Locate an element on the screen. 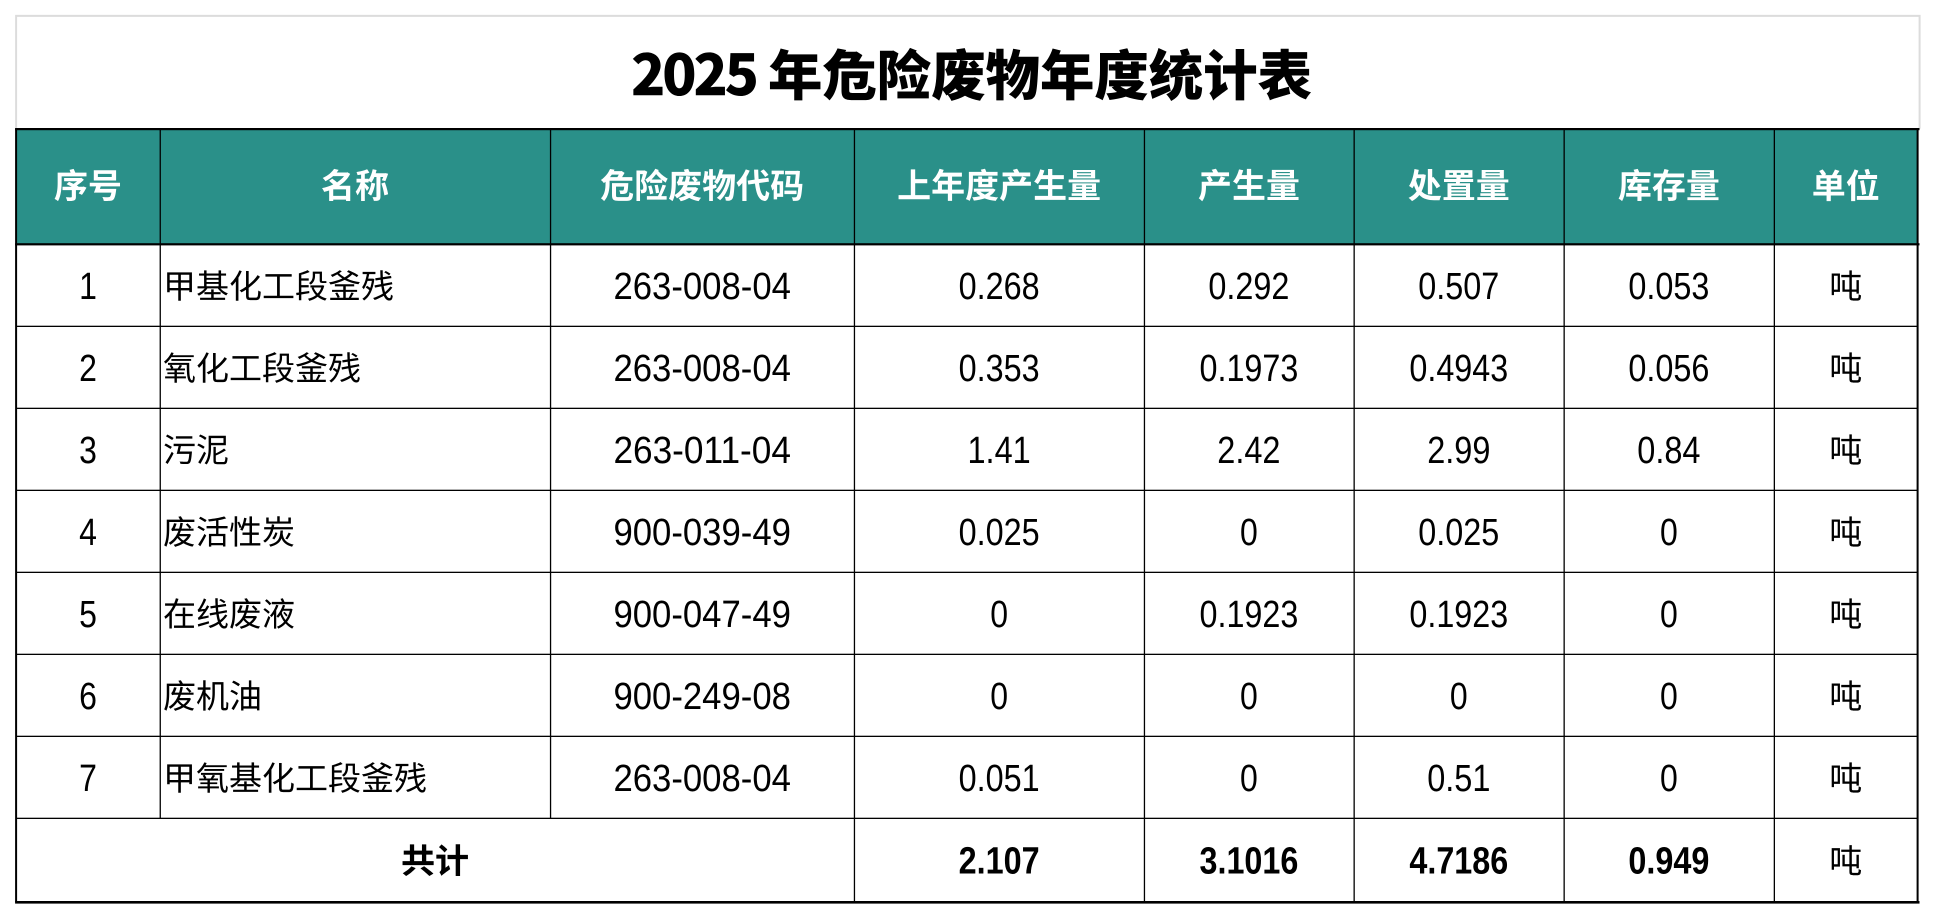 Image resolution: width=1934 pixels, height=918 pixels. svg-text: 7 is located at coordinates (88, 779).